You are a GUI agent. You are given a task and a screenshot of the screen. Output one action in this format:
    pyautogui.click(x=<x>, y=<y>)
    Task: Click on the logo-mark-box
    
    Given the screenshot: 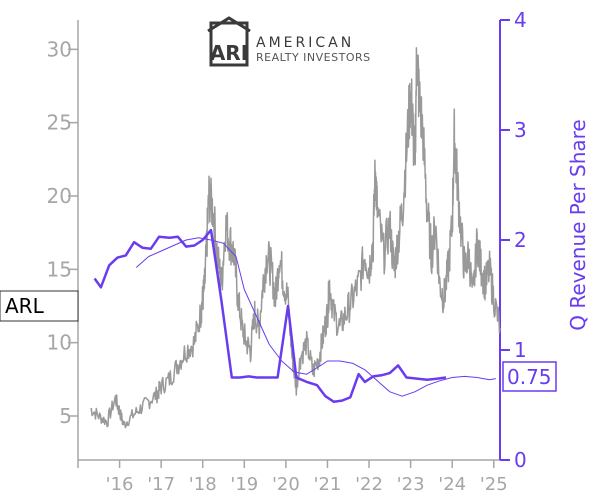 What is the action you would take?
    pyautogui.click(x=229, y=44)
    